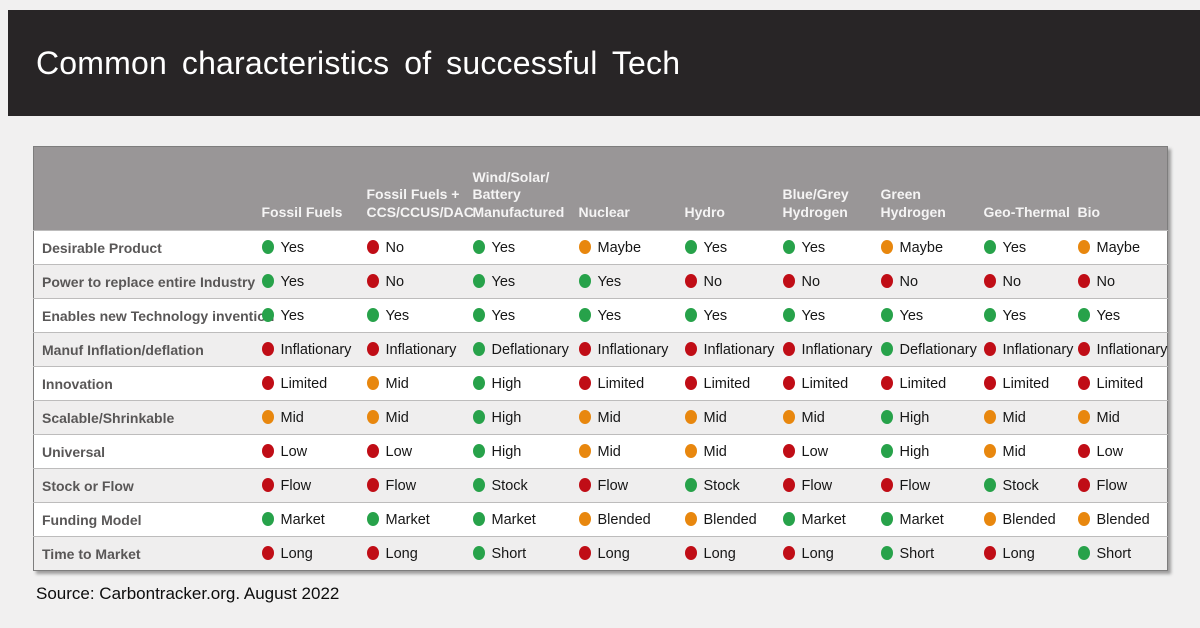  I want to click on cell-value: Long, so click(719, 553).